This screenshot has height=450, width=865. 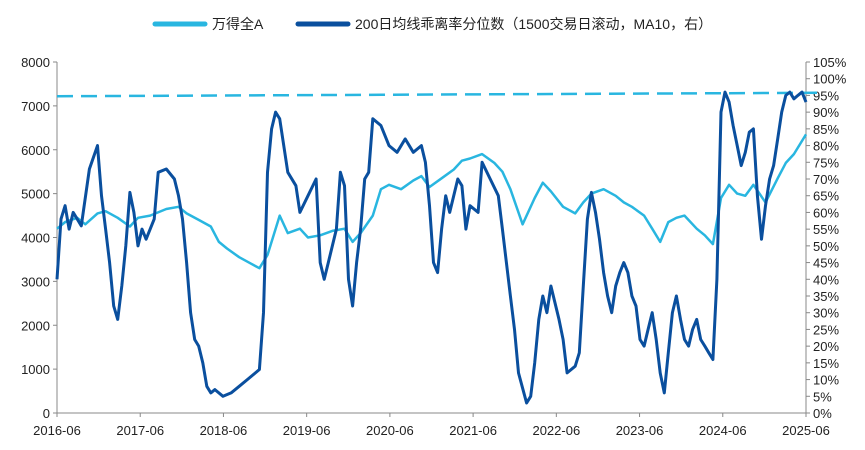 What do you see at coordinates (307, 430) in the screenshot?
I see `x-tick-label: 2019-06` at bounding box center [307, 430].